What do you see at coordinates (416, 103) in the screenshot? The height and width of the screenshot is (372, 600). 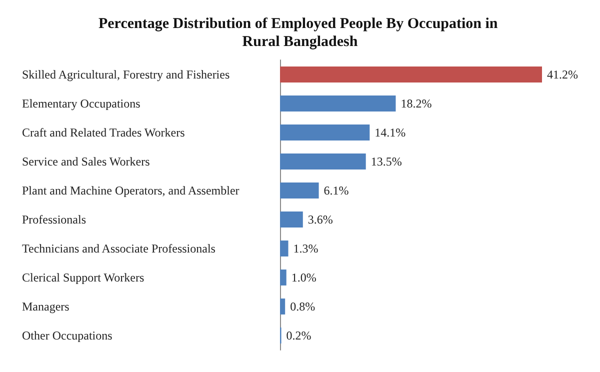 I see `data-label: 18.2%` at bounding box center [416, 103].